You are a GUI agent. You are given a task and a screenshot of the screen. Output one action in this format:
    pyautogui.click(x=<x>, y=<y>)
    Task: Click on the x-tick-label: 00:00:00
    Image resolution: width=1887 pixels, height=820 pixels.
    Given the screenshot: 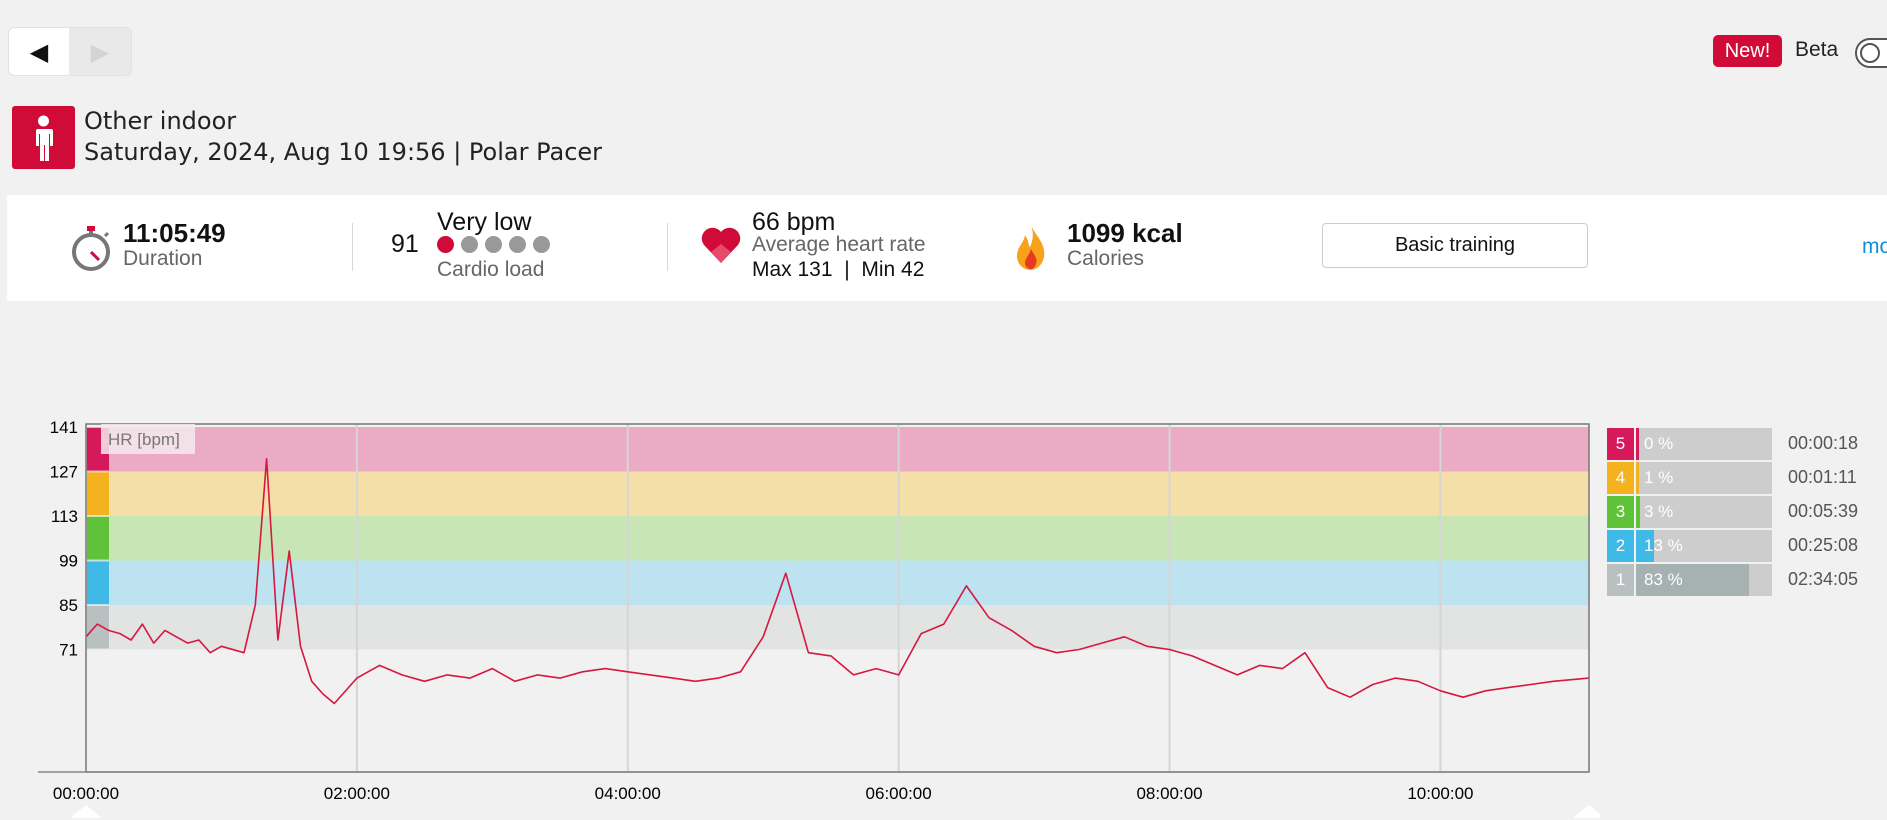 What is the action you would take?
    pyautogui.click(x=86, y=793)
    